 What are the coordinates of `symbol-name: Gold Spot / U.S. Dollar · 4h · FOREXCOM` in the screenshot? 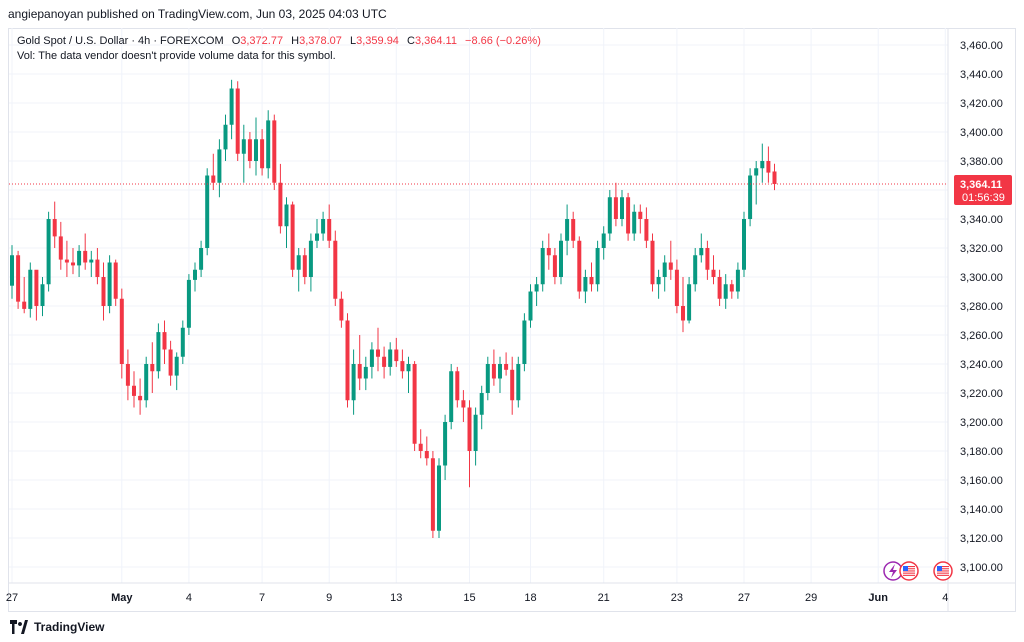 It's located at (120, 41).